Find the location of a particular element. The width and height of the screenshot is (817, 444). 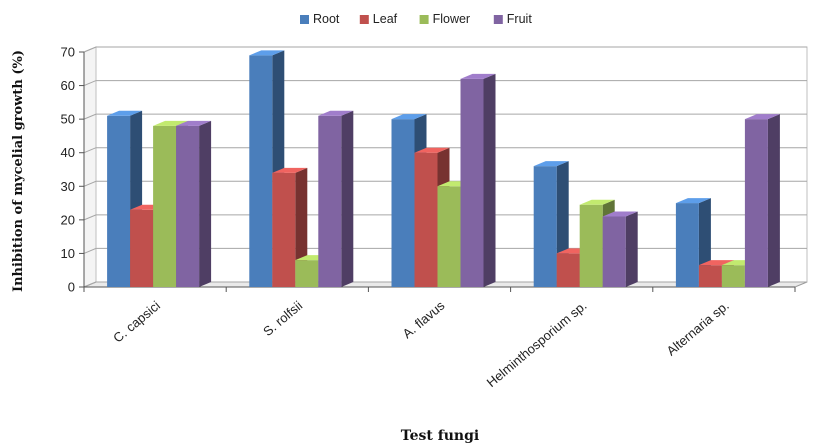

x-tick-label: Alternaria sp. is located at coordinates (698, 328).